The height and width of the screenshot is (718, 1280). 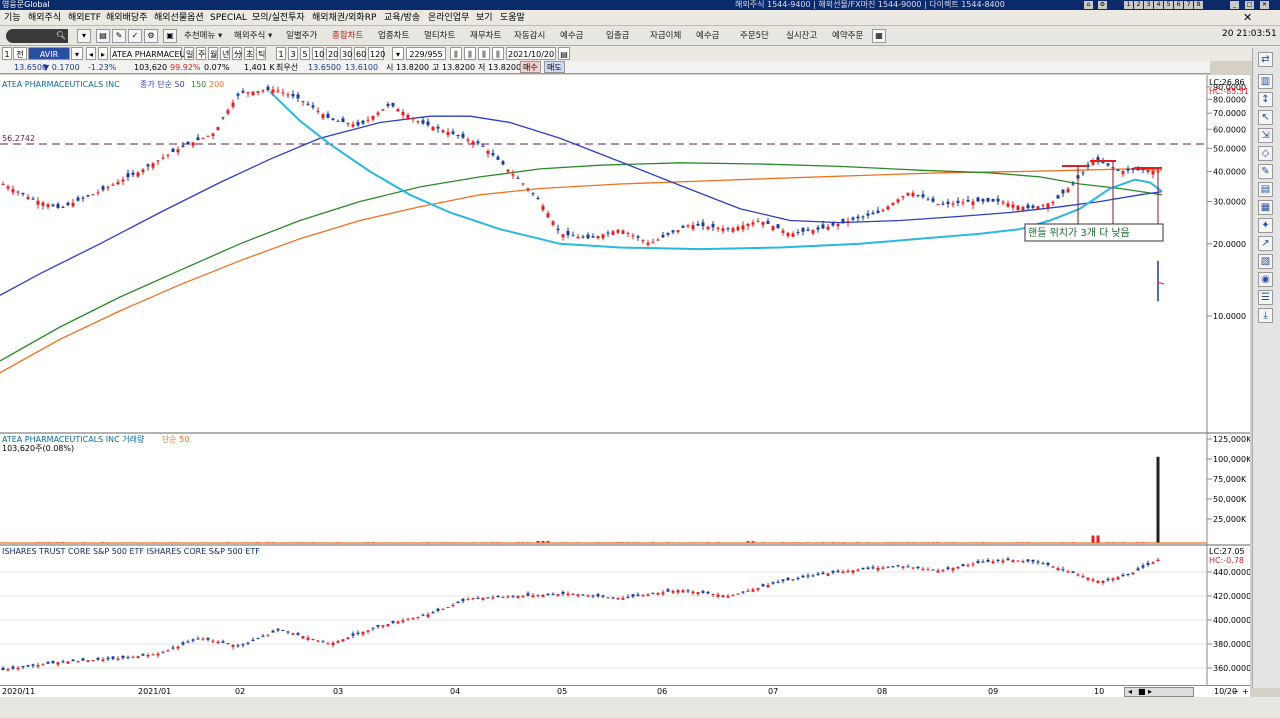 What do you see at coordinates (189, 53) in the screenshot?
I see `period-day: 일` at bounding box center [189, 53].